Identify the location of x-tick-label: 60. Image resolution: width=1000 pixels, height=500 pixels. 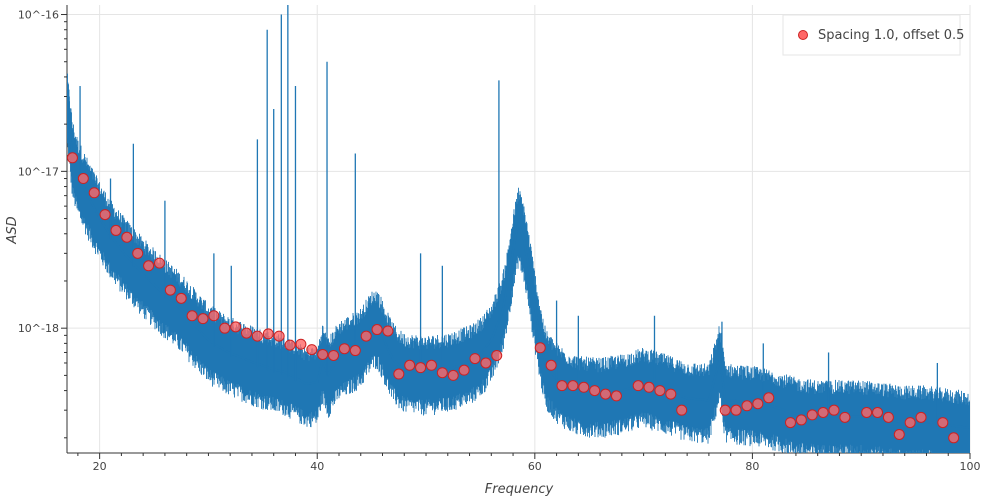
(535, 466).